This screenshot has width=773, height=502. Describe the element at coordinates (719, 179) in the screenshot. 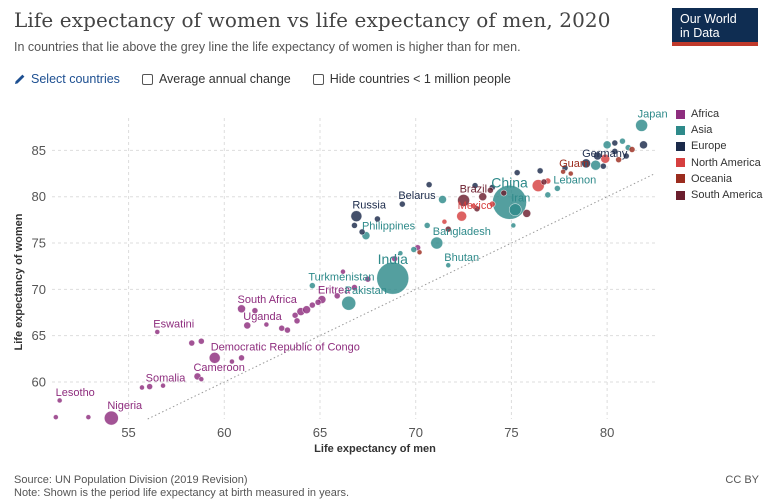

I see `legend-item: Oceania` at that location.